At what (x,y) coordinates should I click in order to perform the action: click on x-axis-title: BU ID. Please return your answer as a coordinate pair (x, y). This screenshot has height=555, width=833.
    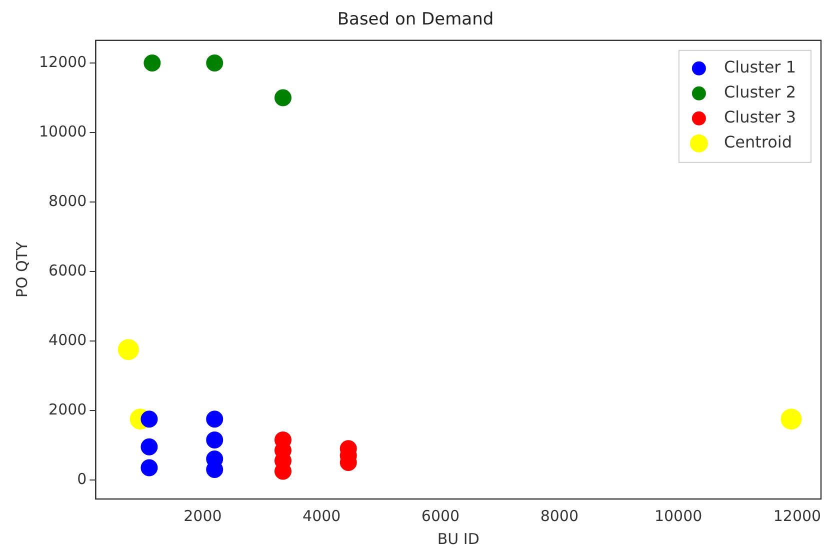
    Looking at the image, I should click on (458, 539).